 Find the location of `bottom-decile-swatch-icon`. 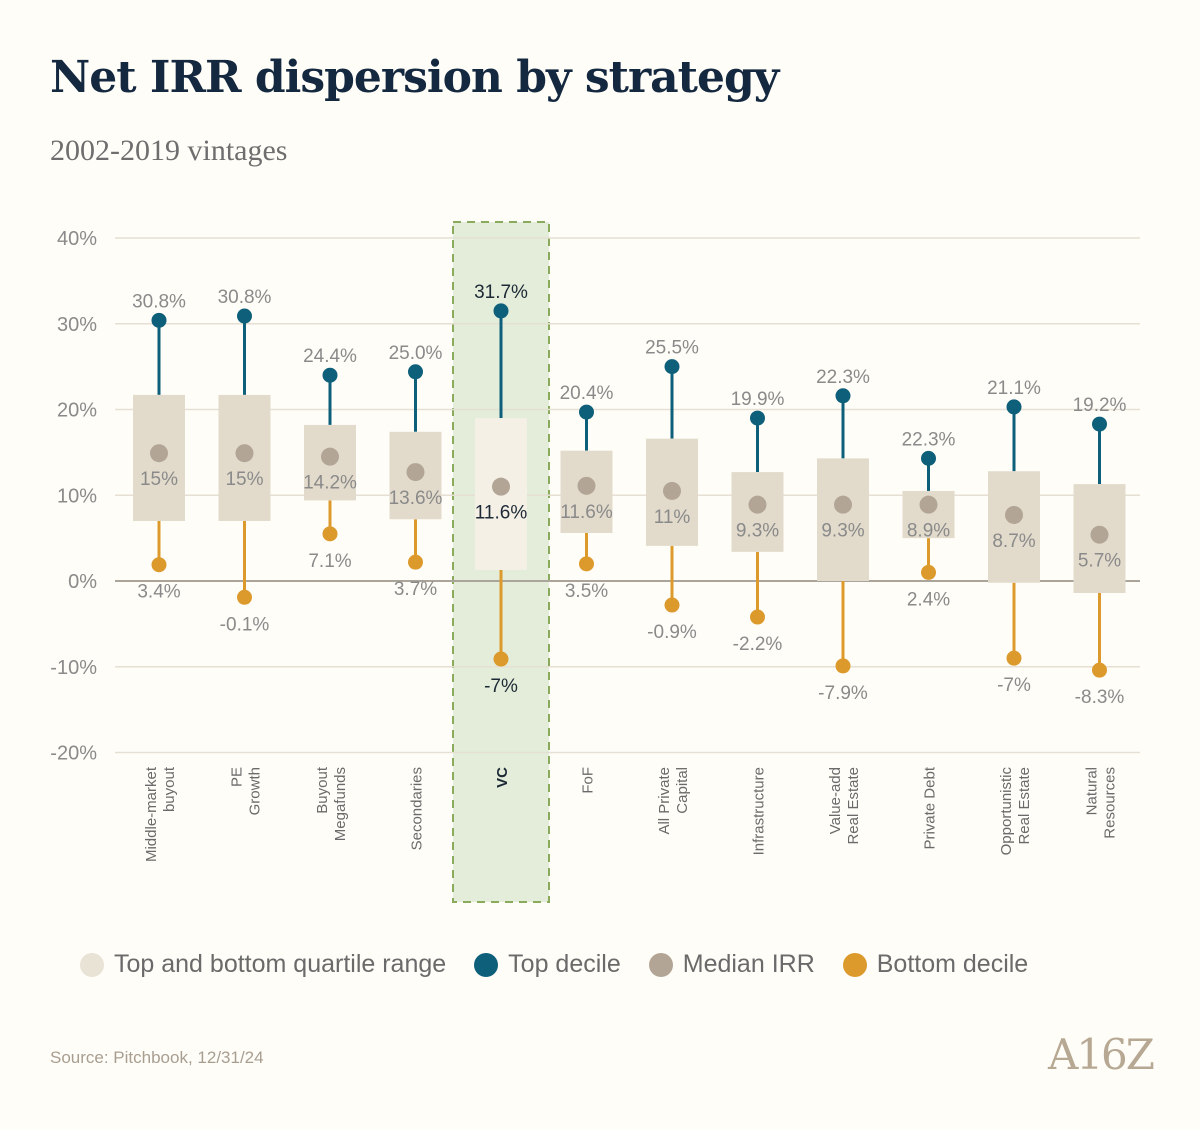

bottom-decile-swatch-icon is located at coordinates (854, 964).